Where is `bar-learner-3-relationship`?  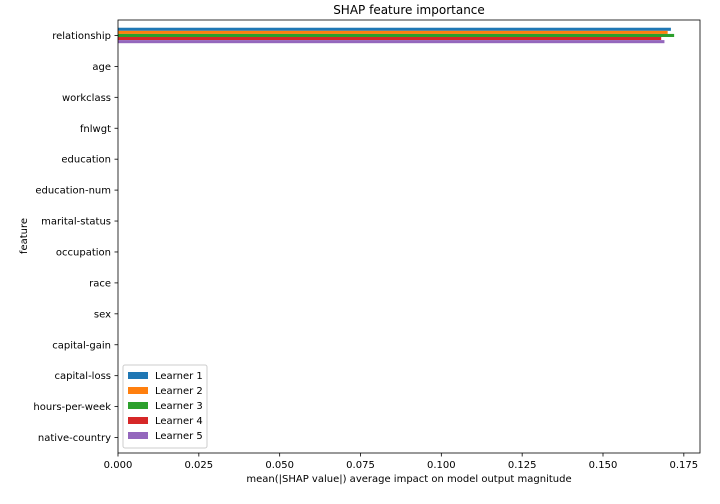
bar-learner-3-relationship is located at coordinates (396, 35).